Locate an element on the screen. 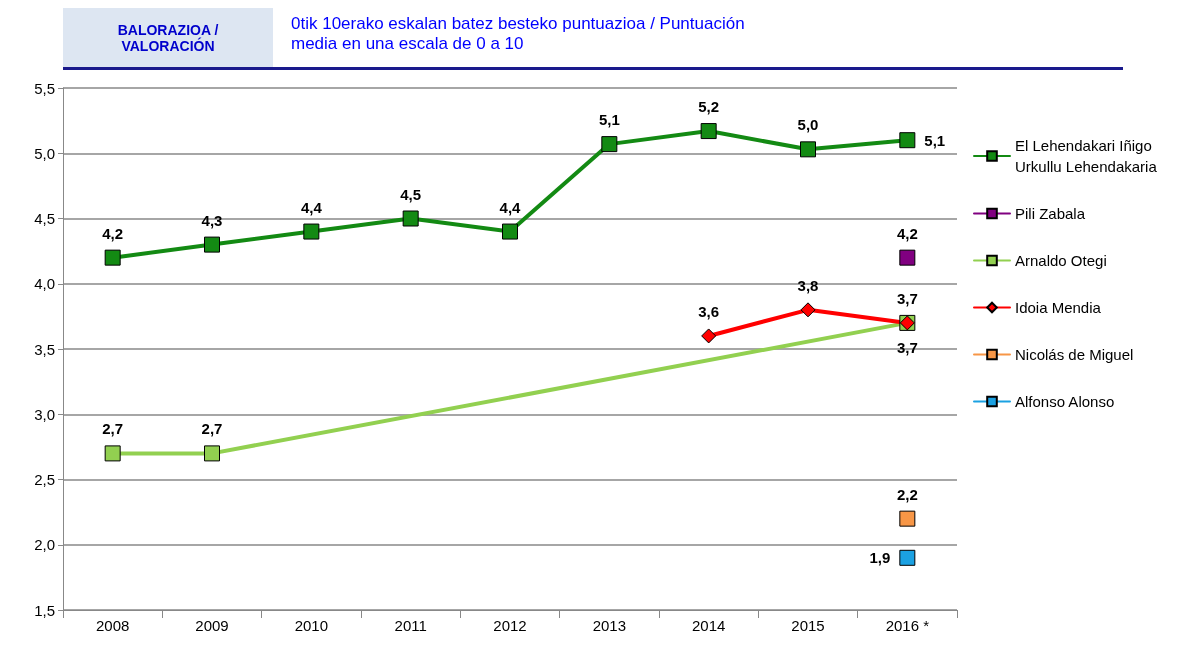  x-tick-label: 2013 is located at coordinates (609, 625).